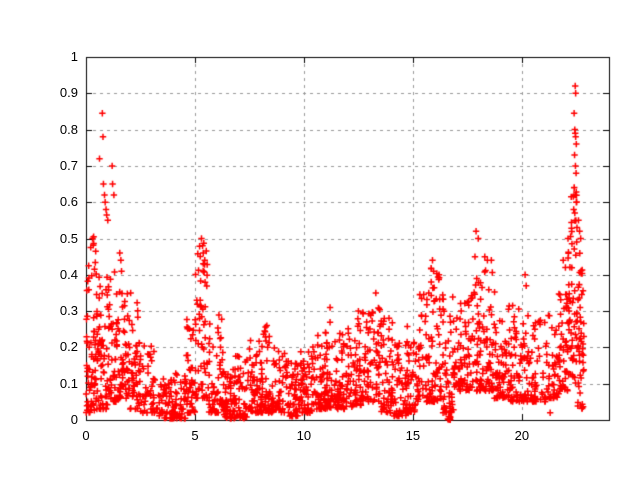 This screenshot has height=480, width=640. What do you see at coordinates (86, 435) in the screenshot?
I see `x-tick-label: 0` at bounding box center [86, 435].